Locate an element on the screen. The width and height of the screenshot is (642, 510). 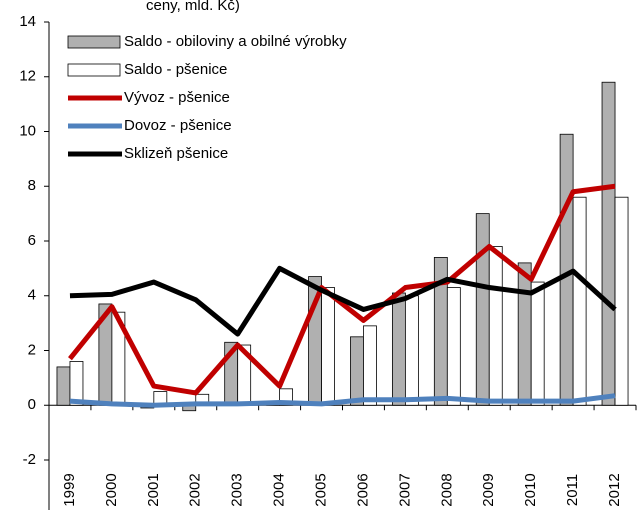
y-tick-label: 8 is located at coordinates (32, 185).